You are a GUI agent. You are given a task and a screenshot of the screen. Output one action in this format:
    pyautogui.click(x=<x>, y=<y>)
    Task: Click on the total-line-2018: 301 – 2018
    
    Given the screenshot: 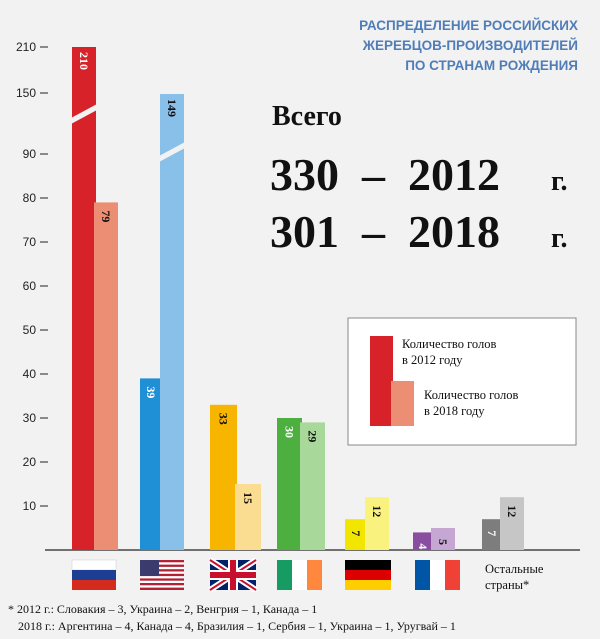 What is the action you would take?
    pyautogui.click(x=385, y=231)
    